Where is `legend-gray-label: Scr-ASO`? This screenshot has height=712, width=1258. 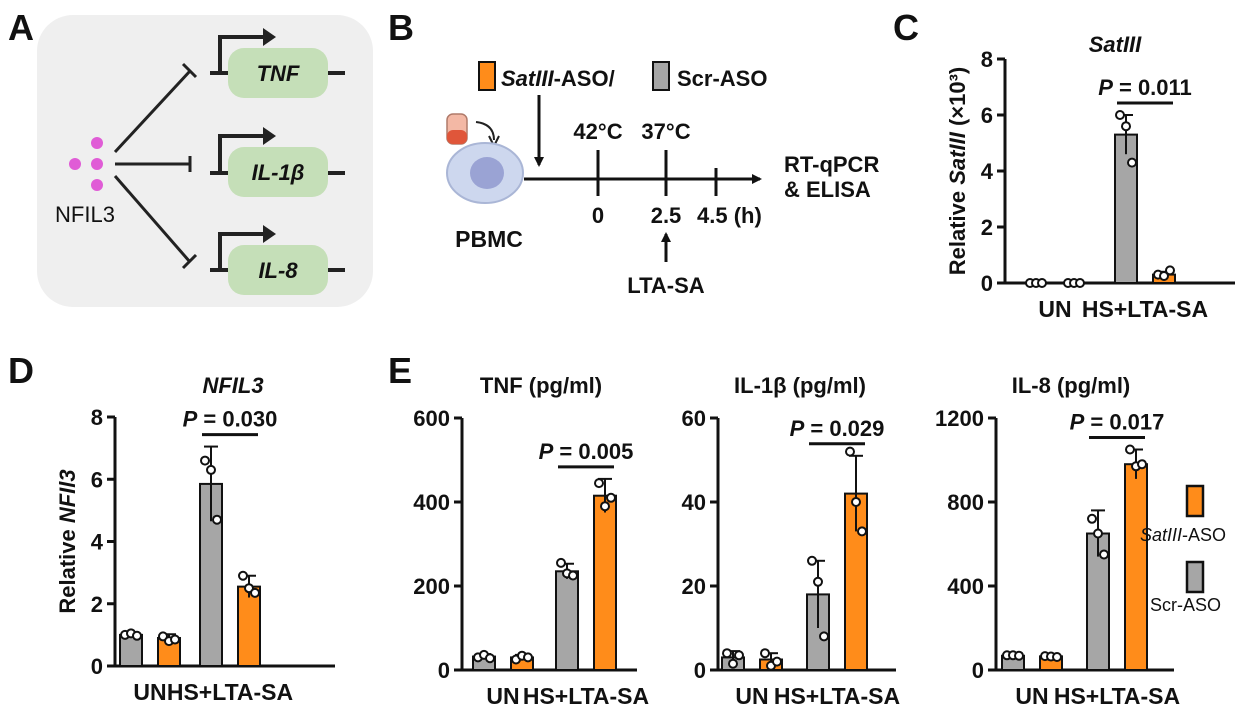
legend-gray-label: Scr-ASO is located at coordinates (1185, 605).